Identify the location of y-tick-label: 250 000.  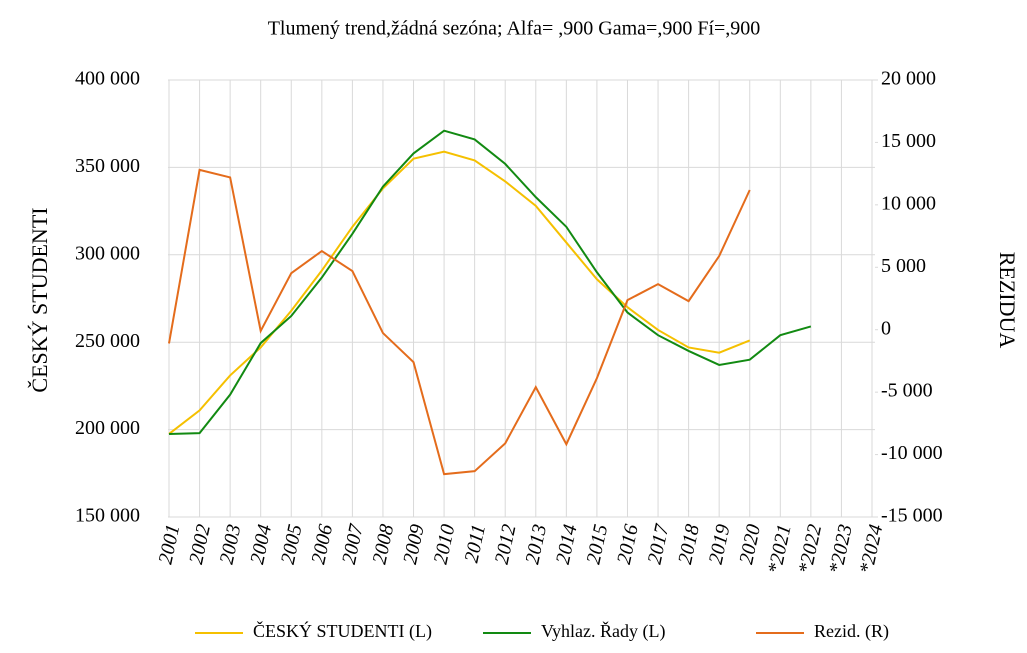
(107, 341).